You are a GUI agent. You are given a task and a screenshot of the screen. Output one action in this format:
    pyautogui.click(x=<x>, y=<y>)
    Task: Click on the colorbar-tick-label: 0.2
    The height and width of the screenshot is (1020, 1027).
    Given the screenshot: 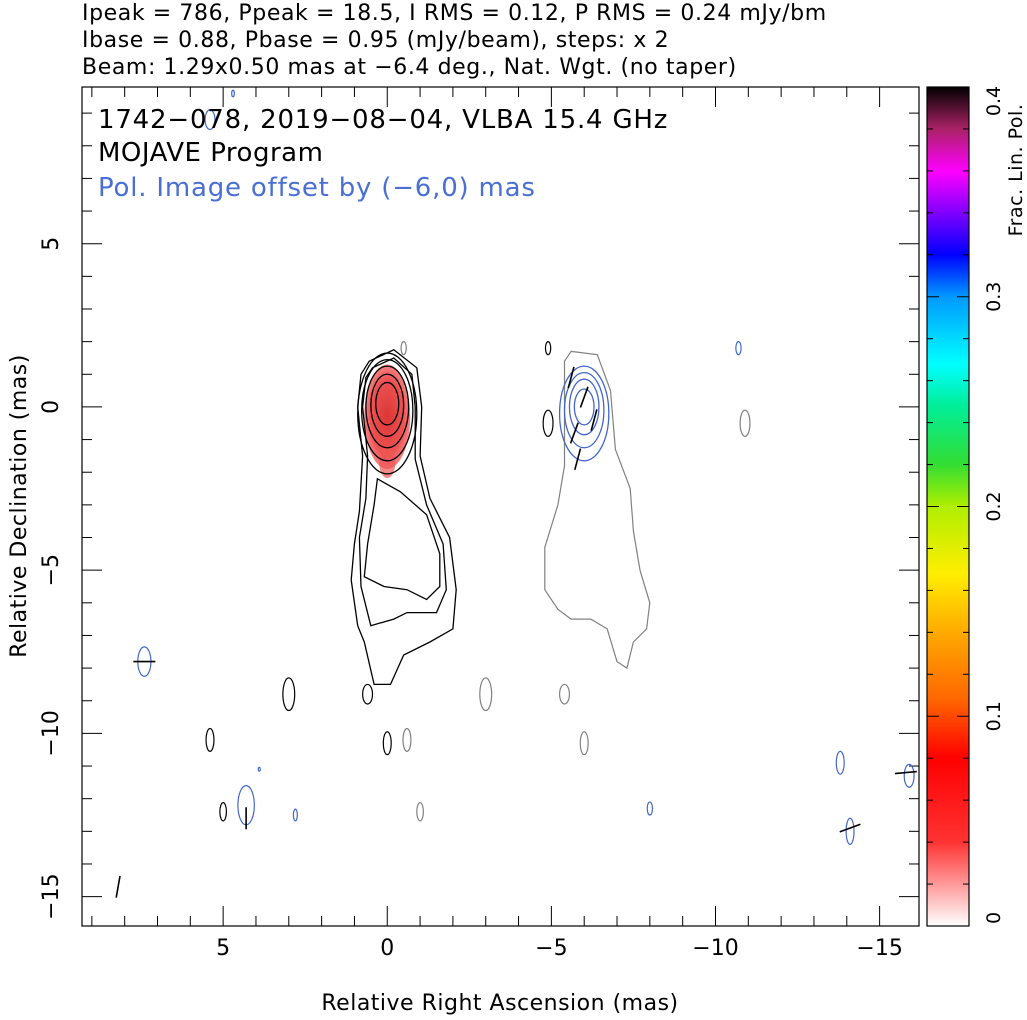 What is the action you would take?
    pyautogui.click(x=994, y=506)
    